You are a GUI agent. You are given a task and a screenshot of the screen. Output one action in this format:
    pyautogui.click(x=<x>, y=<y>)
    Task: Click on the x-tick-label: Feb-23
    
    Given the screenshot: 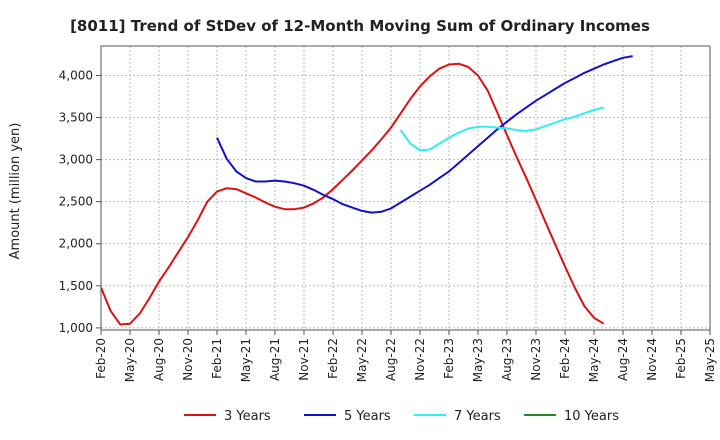 What is the action you would take?
    pyautogui.click(x=449, y=358)
    